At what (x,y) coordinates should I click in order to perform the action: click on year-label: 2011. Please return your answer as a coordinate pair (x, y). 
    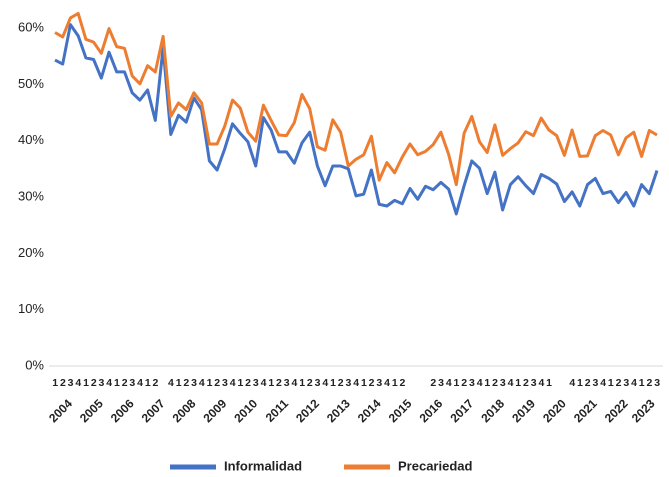
    Looking at the image, I should click on (277, 410).